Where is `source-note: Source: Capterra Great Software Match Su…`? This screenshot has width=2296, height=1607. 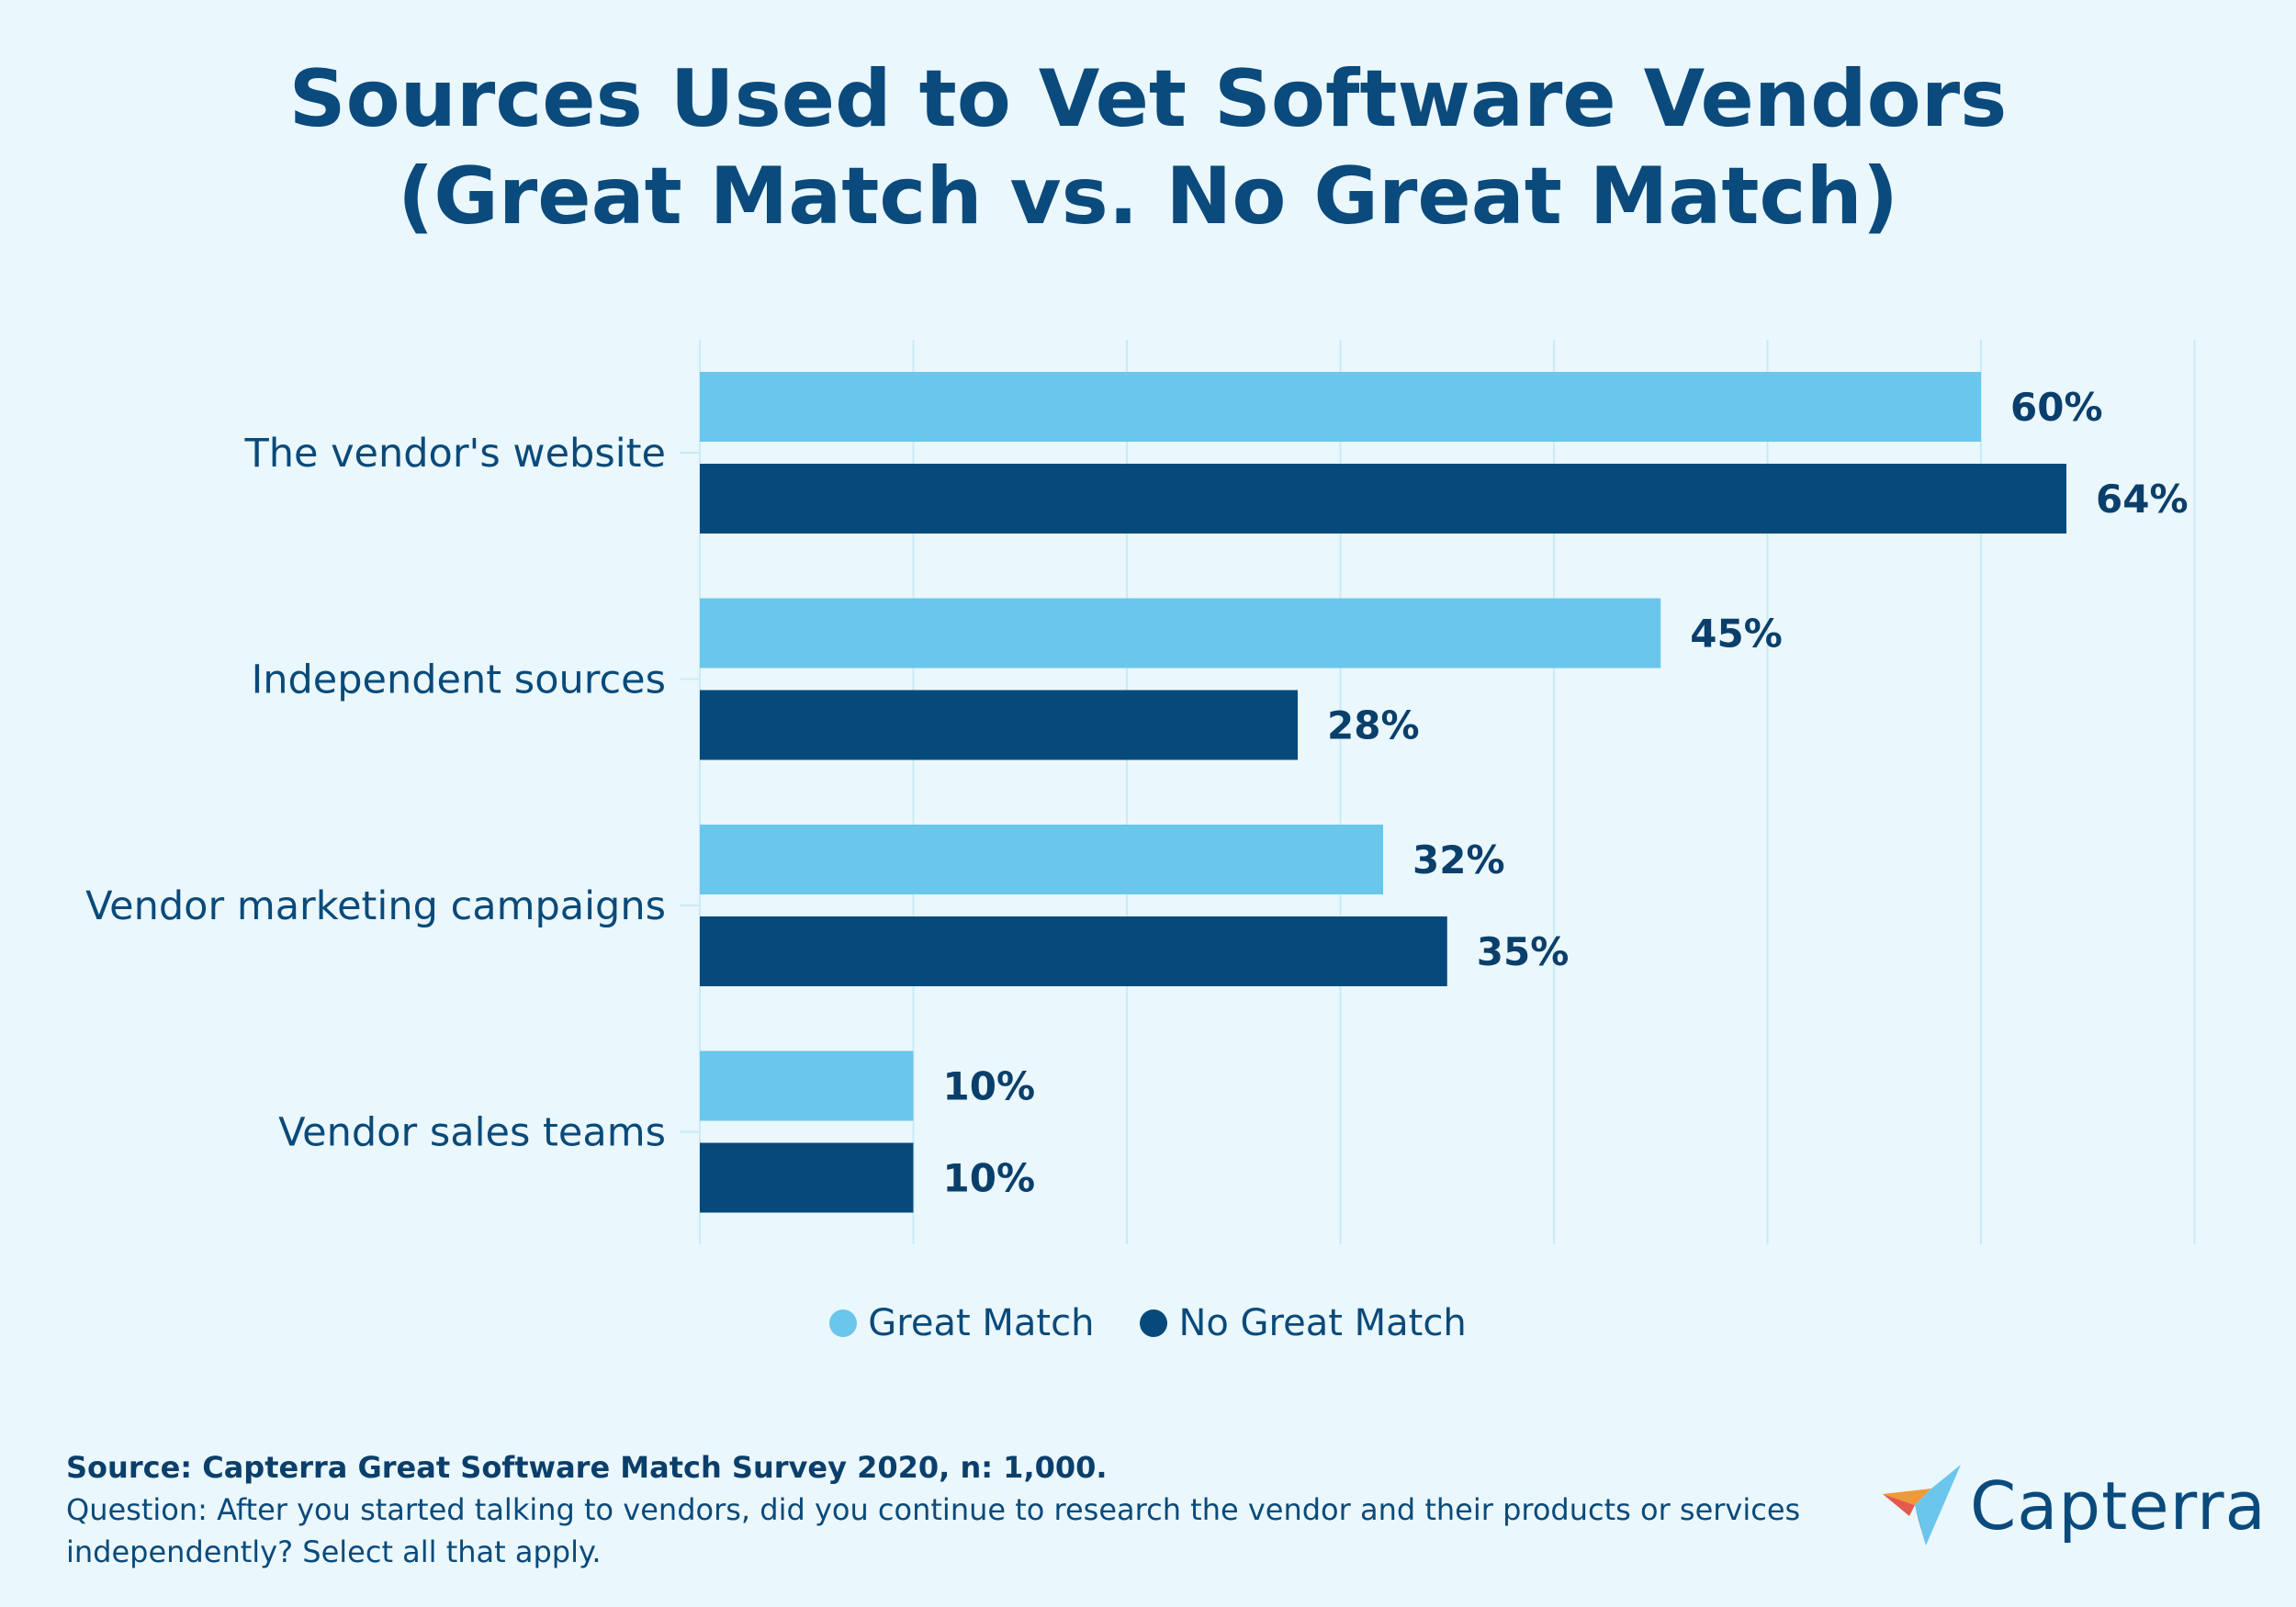 source-note: Source: Capterra Great Software Match Su… is located at coordinates (587, 1467).